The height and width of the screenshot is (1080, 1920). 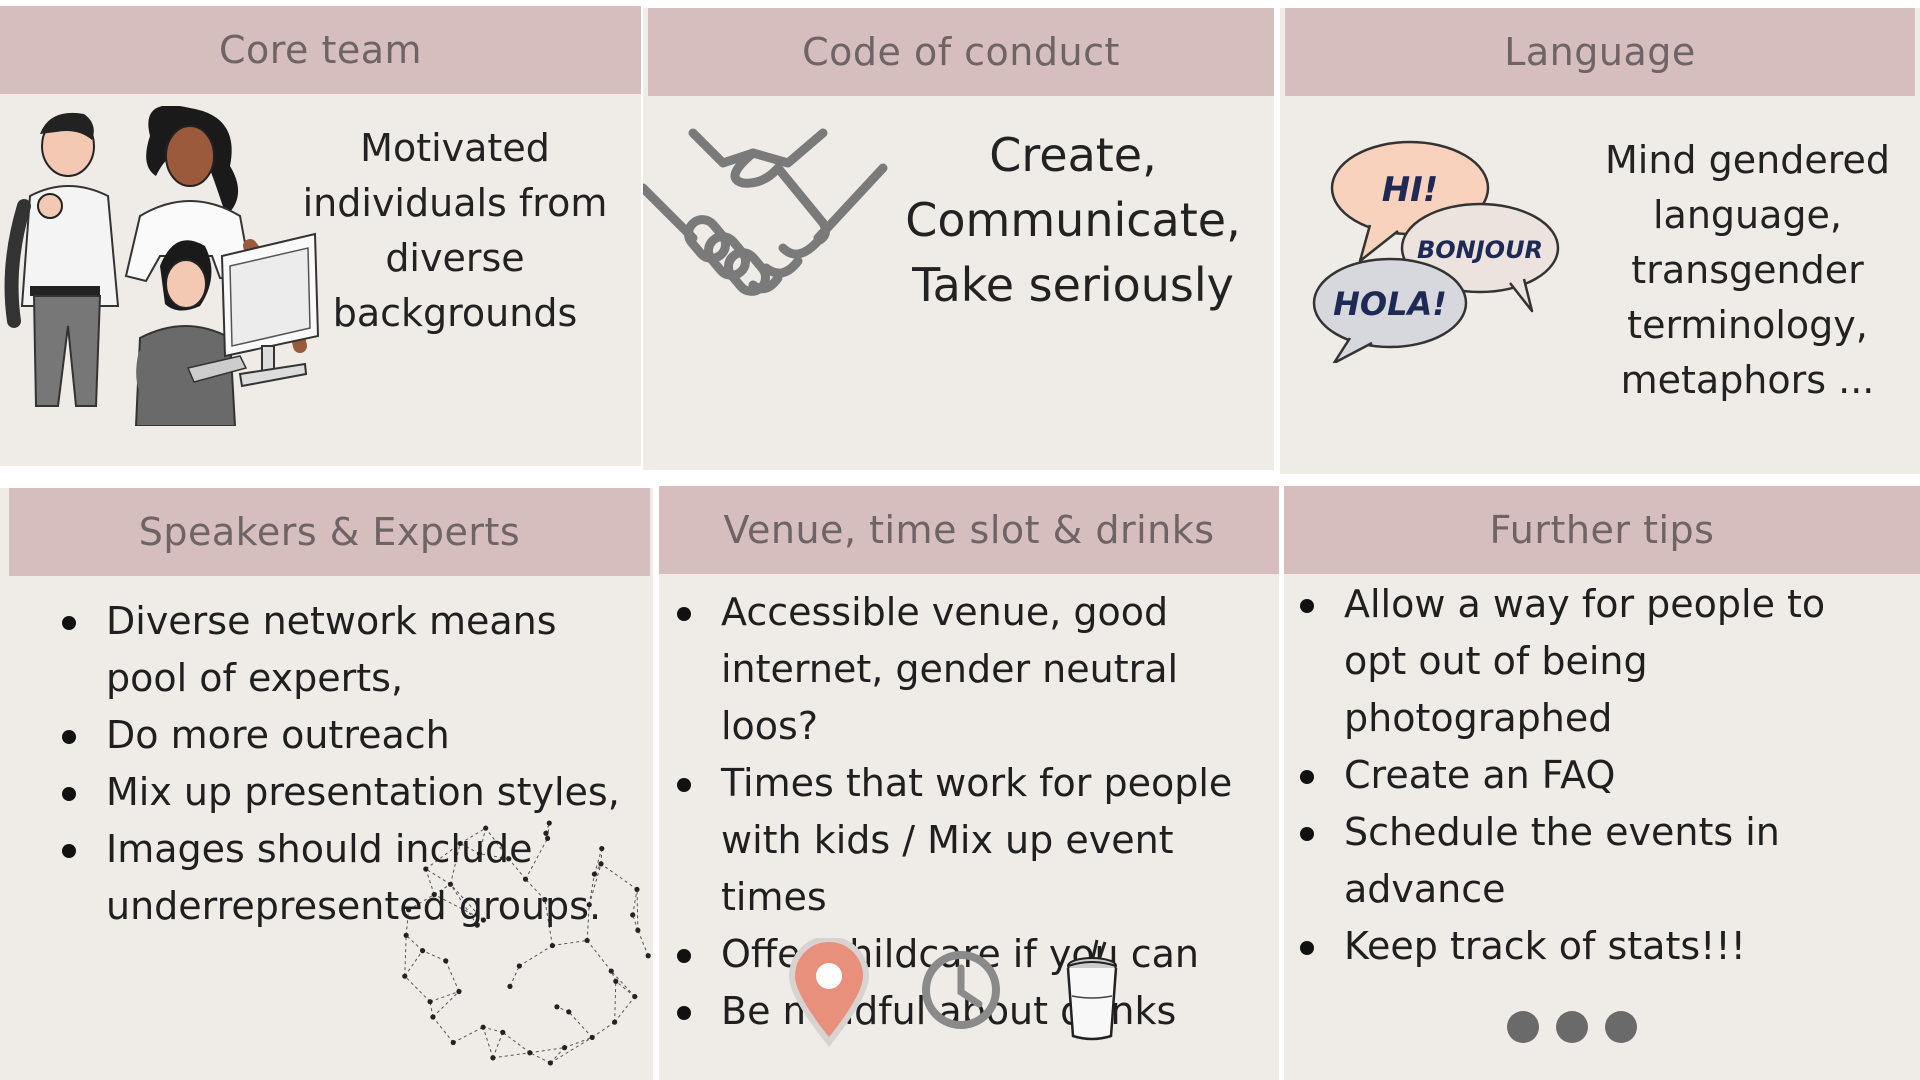 What do you see at coordinates (1602, 530) in the screenshot?
I see `further-tips-title: Further tips` at bounding box center [1602, 530].